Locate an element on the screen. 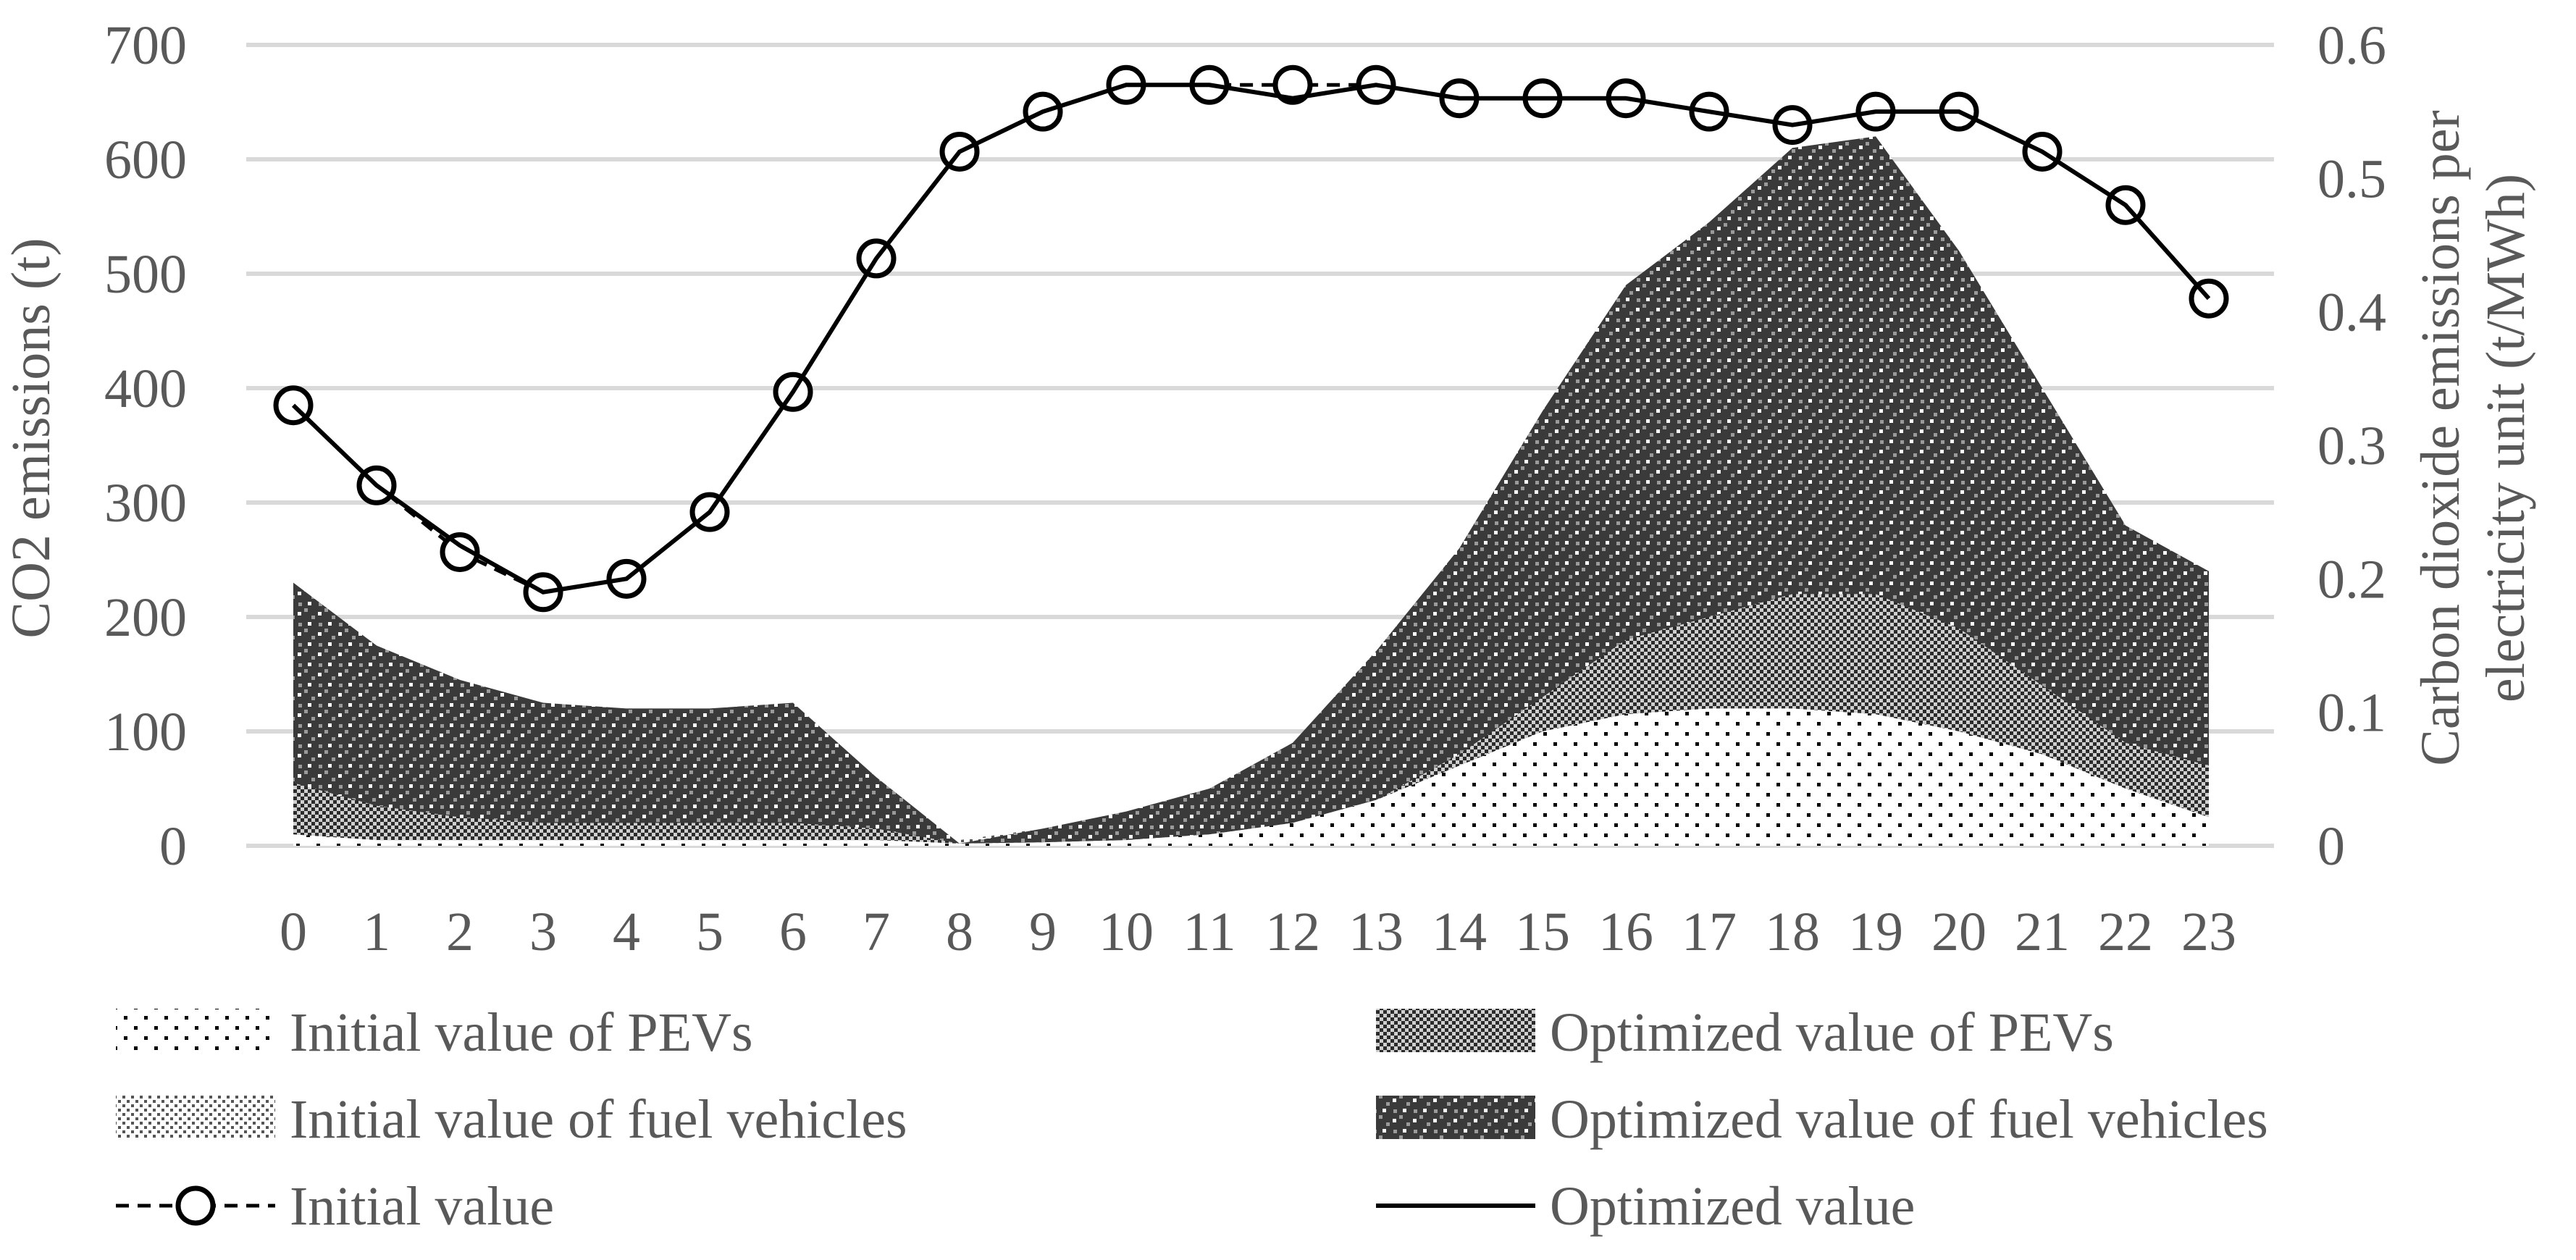 The image size is (2576, 1260). y-tick-label: 500 is located at coordinates (145, 274).